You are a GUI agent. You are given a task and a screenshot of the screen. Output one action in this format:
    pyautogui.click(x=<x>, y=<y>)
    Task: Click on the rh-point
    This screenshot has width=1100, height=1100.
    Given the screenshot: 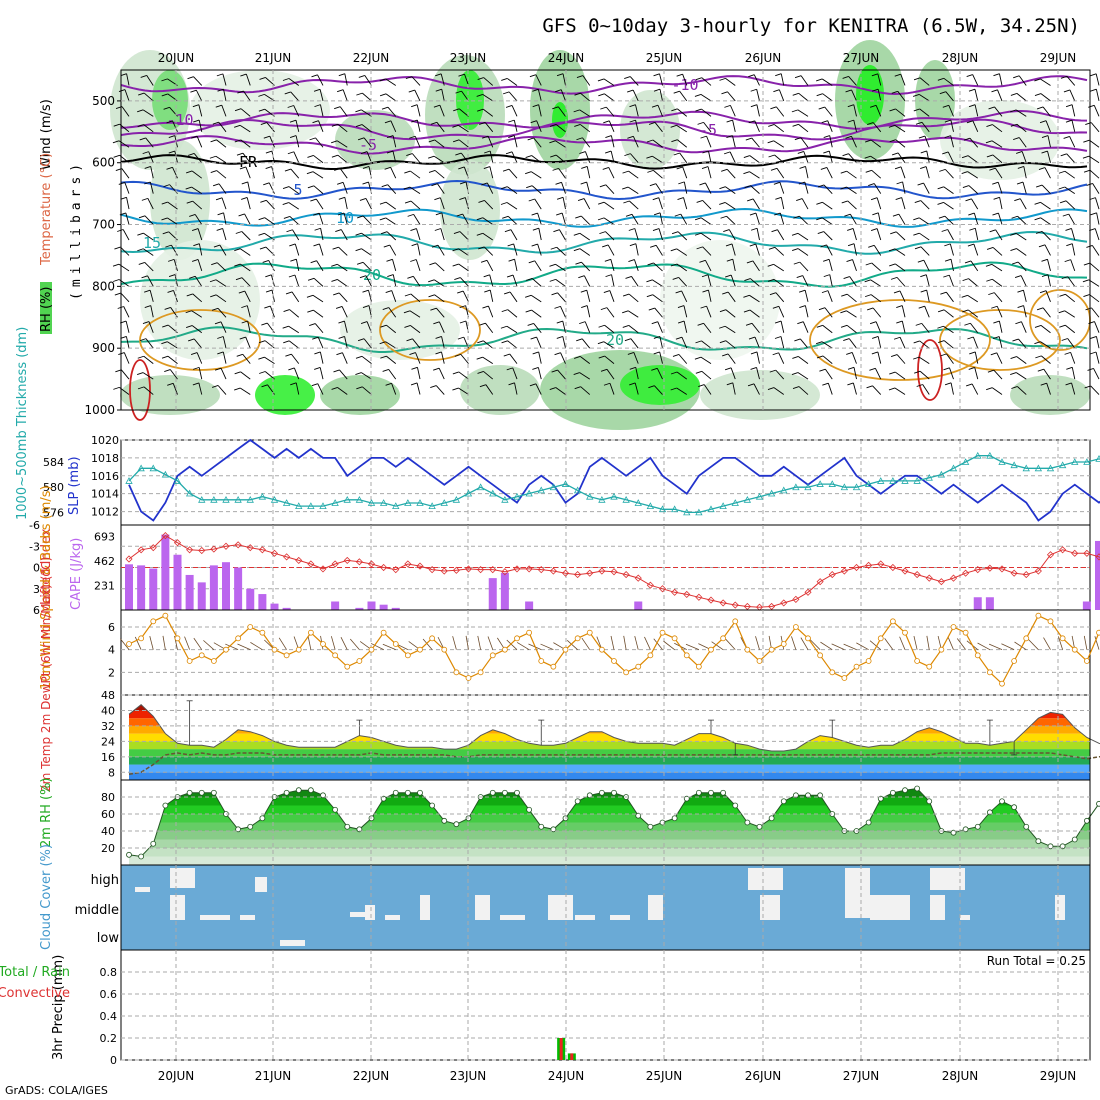 What is the action you would take?
    pyautogui.click(x=141, y=856)
    